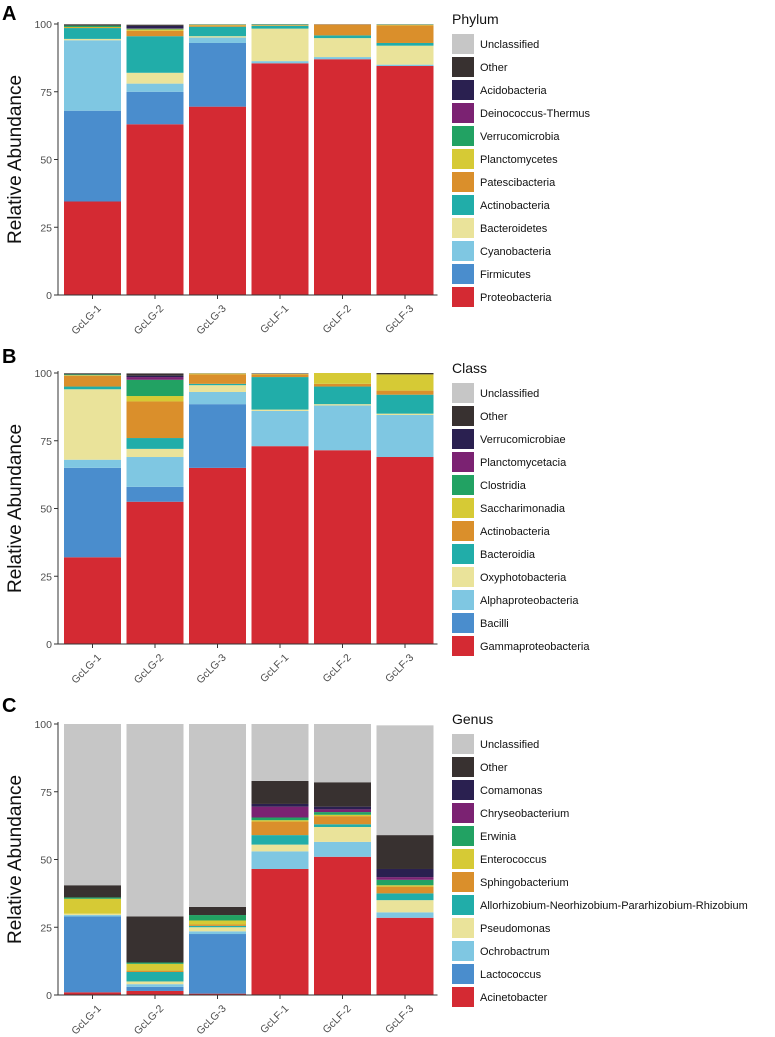 Image resolution: width=775 pixels, height=1037 pixels. What do you see at coordinates (503, 486) in the screenshot?
I see `legend-label: Clostridia` at bounding box center [503, 486].